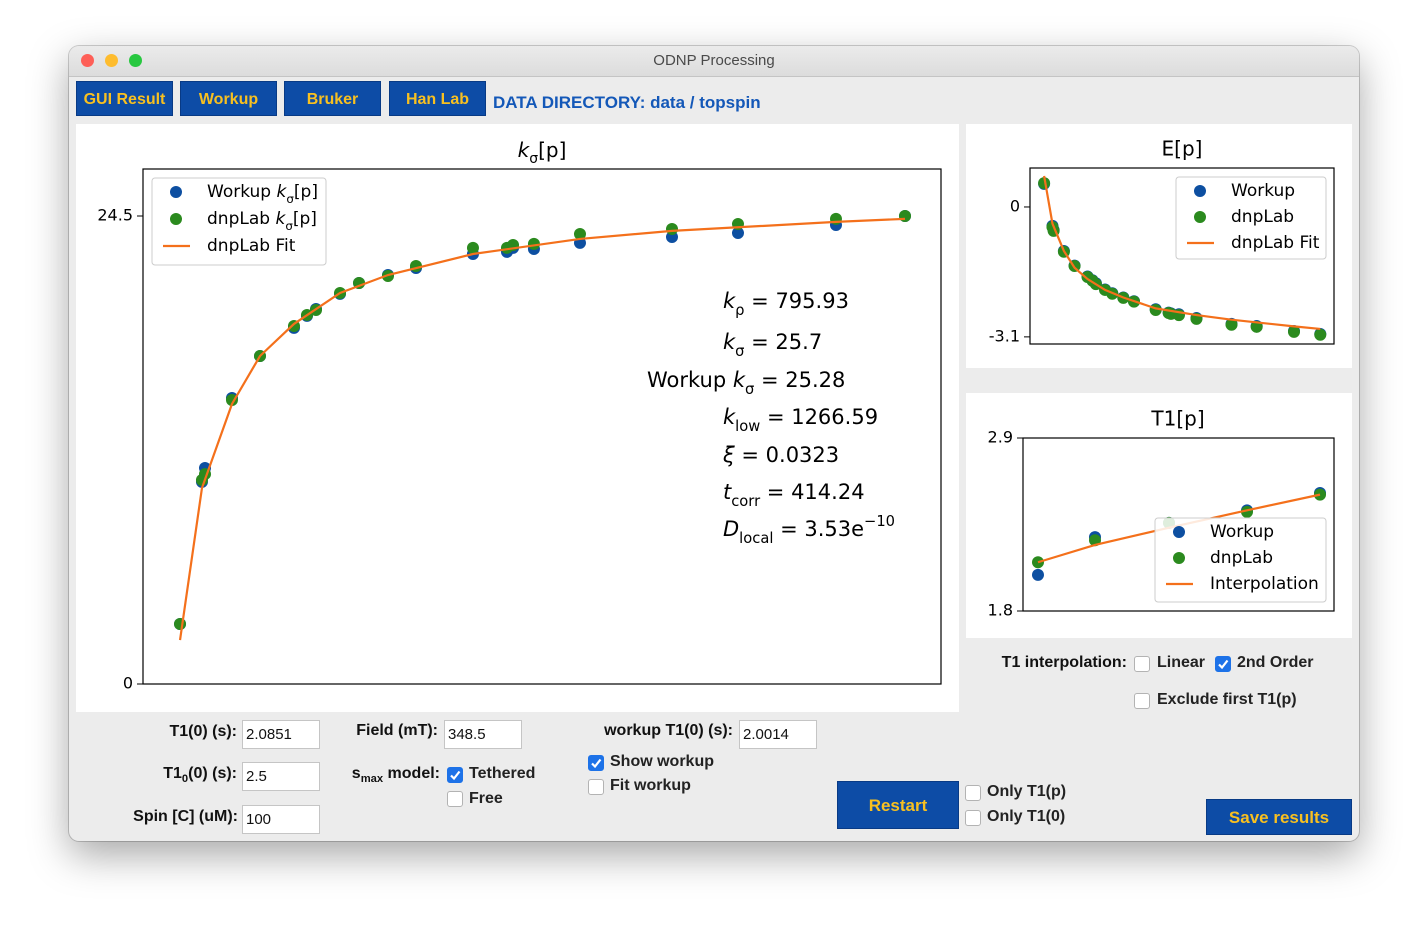 The width and height of the screenshot is (1428, 933). I want to click on checkbox-label: 2nd Order, so click(1275, 662).